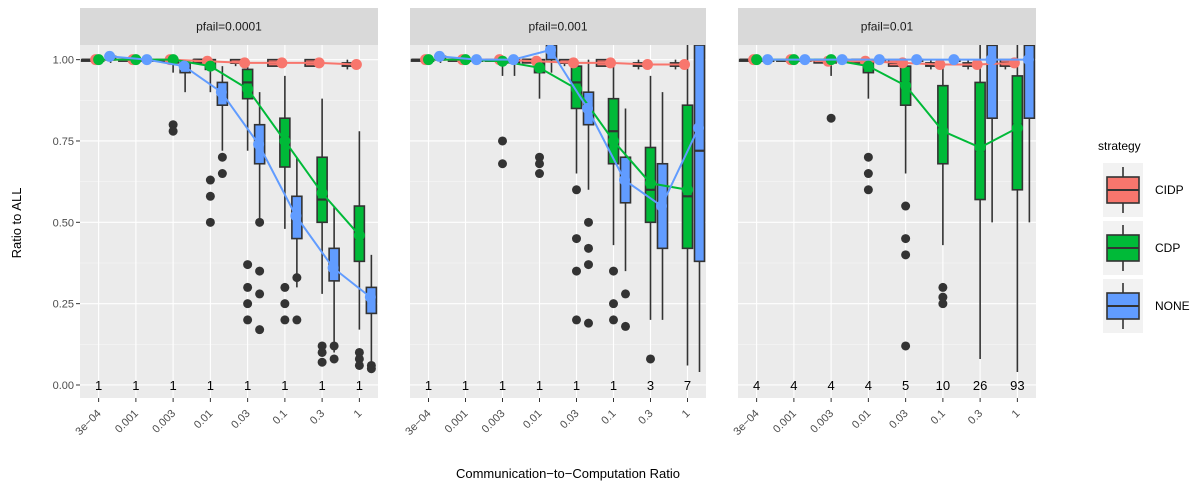 The width and height of the screenshot is (1203, 487). What do you see at coordinates (568, 473) in the screenshot?
I see `x-axis-title: Communication−to−Computation Ratio` at bounding box center [568, 473].